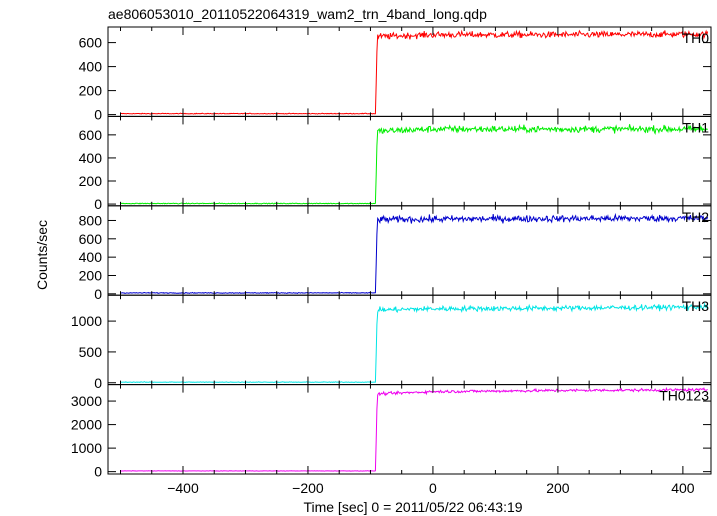  I want to click on x-tick-label: −400, so click(183, 488).